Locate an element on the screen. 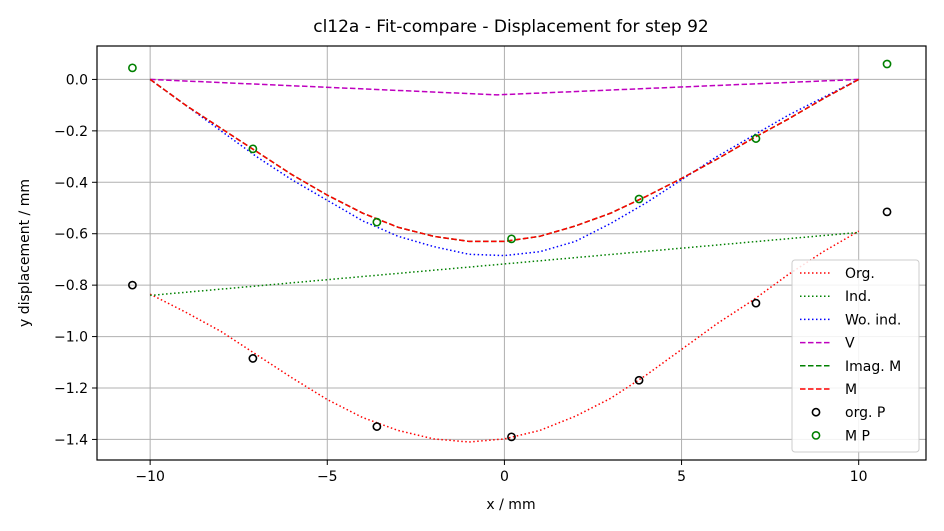  y-tick-label: −1.4 is located at coordinates (71, 440).